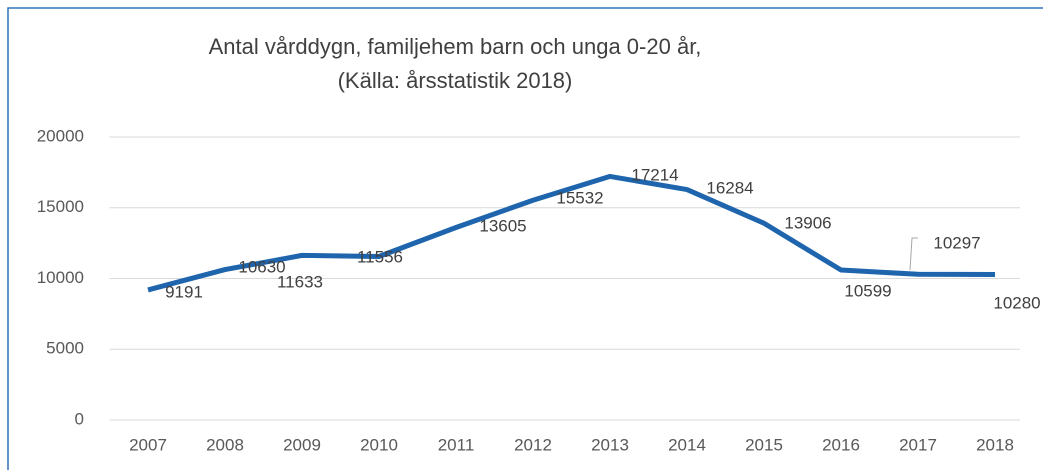  What do you see at coordinates (60, 135) in the screenshot?
I see `y-tick-label: 20000` at bounding box center [60, 135].